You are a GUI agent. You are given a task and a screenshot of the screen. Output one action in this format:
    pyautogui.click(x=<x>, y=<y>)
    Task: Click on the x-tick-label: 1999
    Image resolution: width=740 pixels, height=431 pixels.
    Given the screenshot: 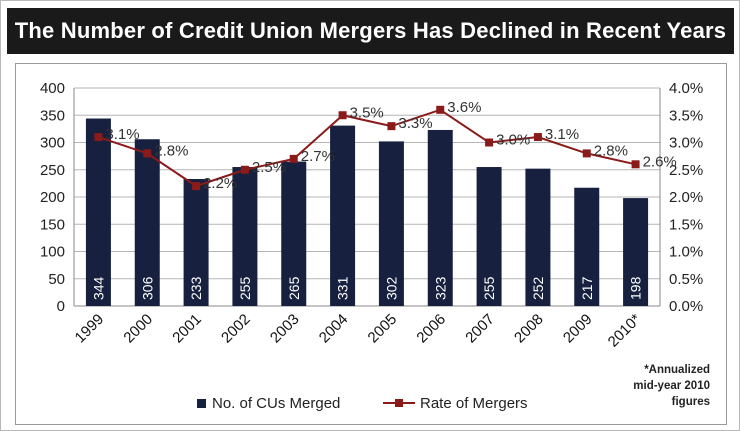 What is the action you would take?
    pyautogui.click(x=90, y=329)
    